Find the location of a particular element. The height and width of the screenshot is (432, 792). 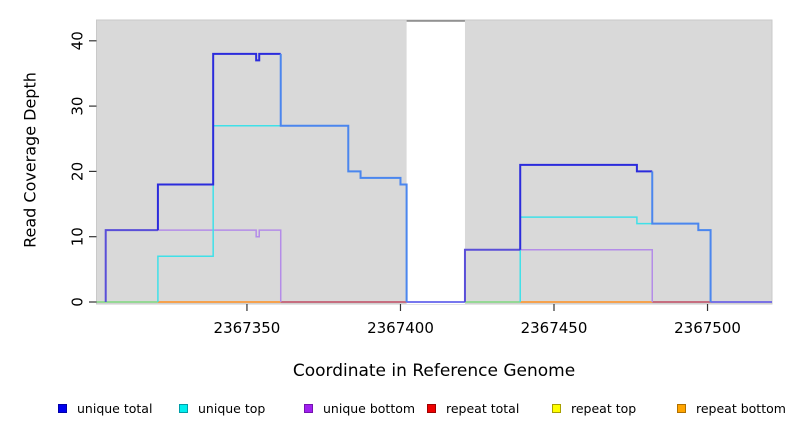

legend-item-repeat-total: repeat total is located at coordinates (473, 408).